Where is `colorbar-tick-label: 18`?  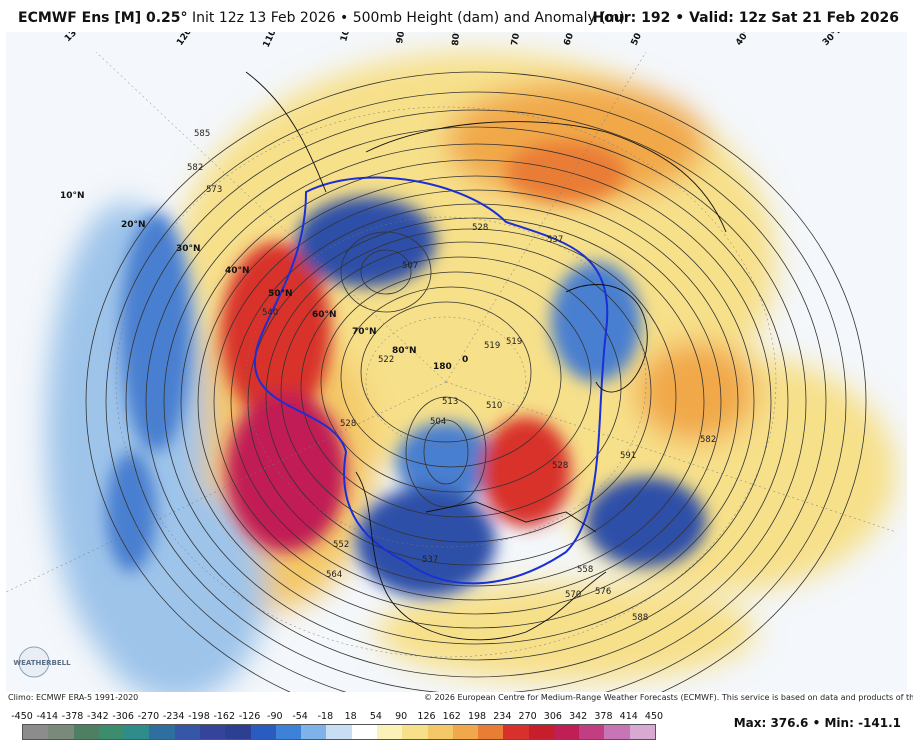 colorbar-tick-label: 18 is located at coordinates (350, 716).